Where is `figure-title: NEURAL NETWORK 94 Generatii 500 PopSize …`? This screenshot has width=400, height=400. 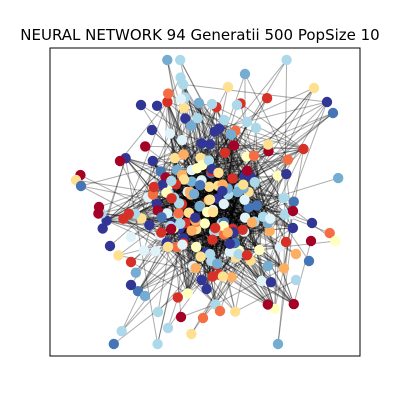 figure-title: NEURAL NETWORK 94 Generatii 500 PopSize … is located at coordinates (199, 35).